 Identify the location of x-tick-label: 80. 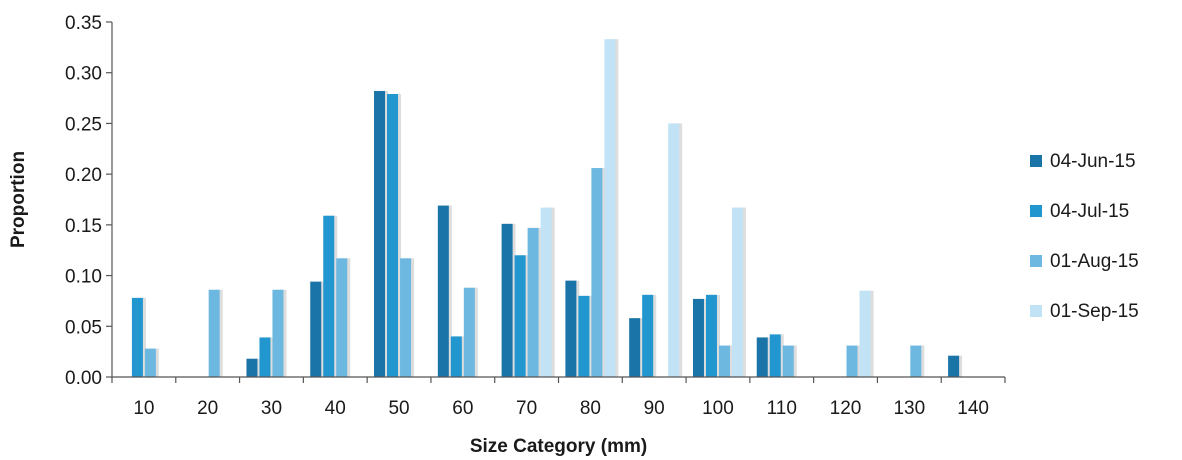
(590, 408).